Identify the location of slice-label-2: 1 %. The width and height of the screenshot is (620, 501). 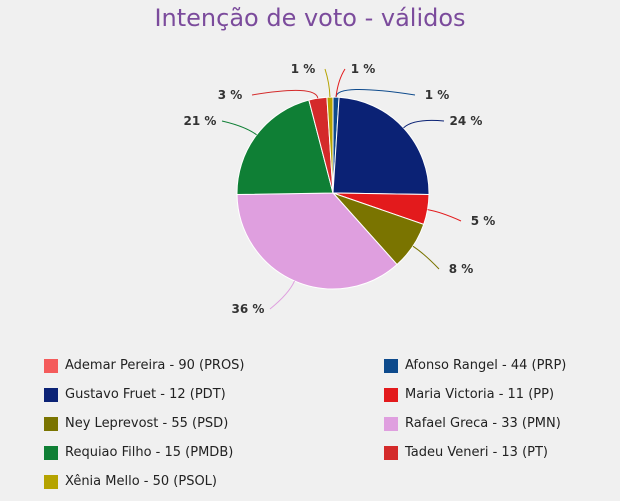
(437, 95).